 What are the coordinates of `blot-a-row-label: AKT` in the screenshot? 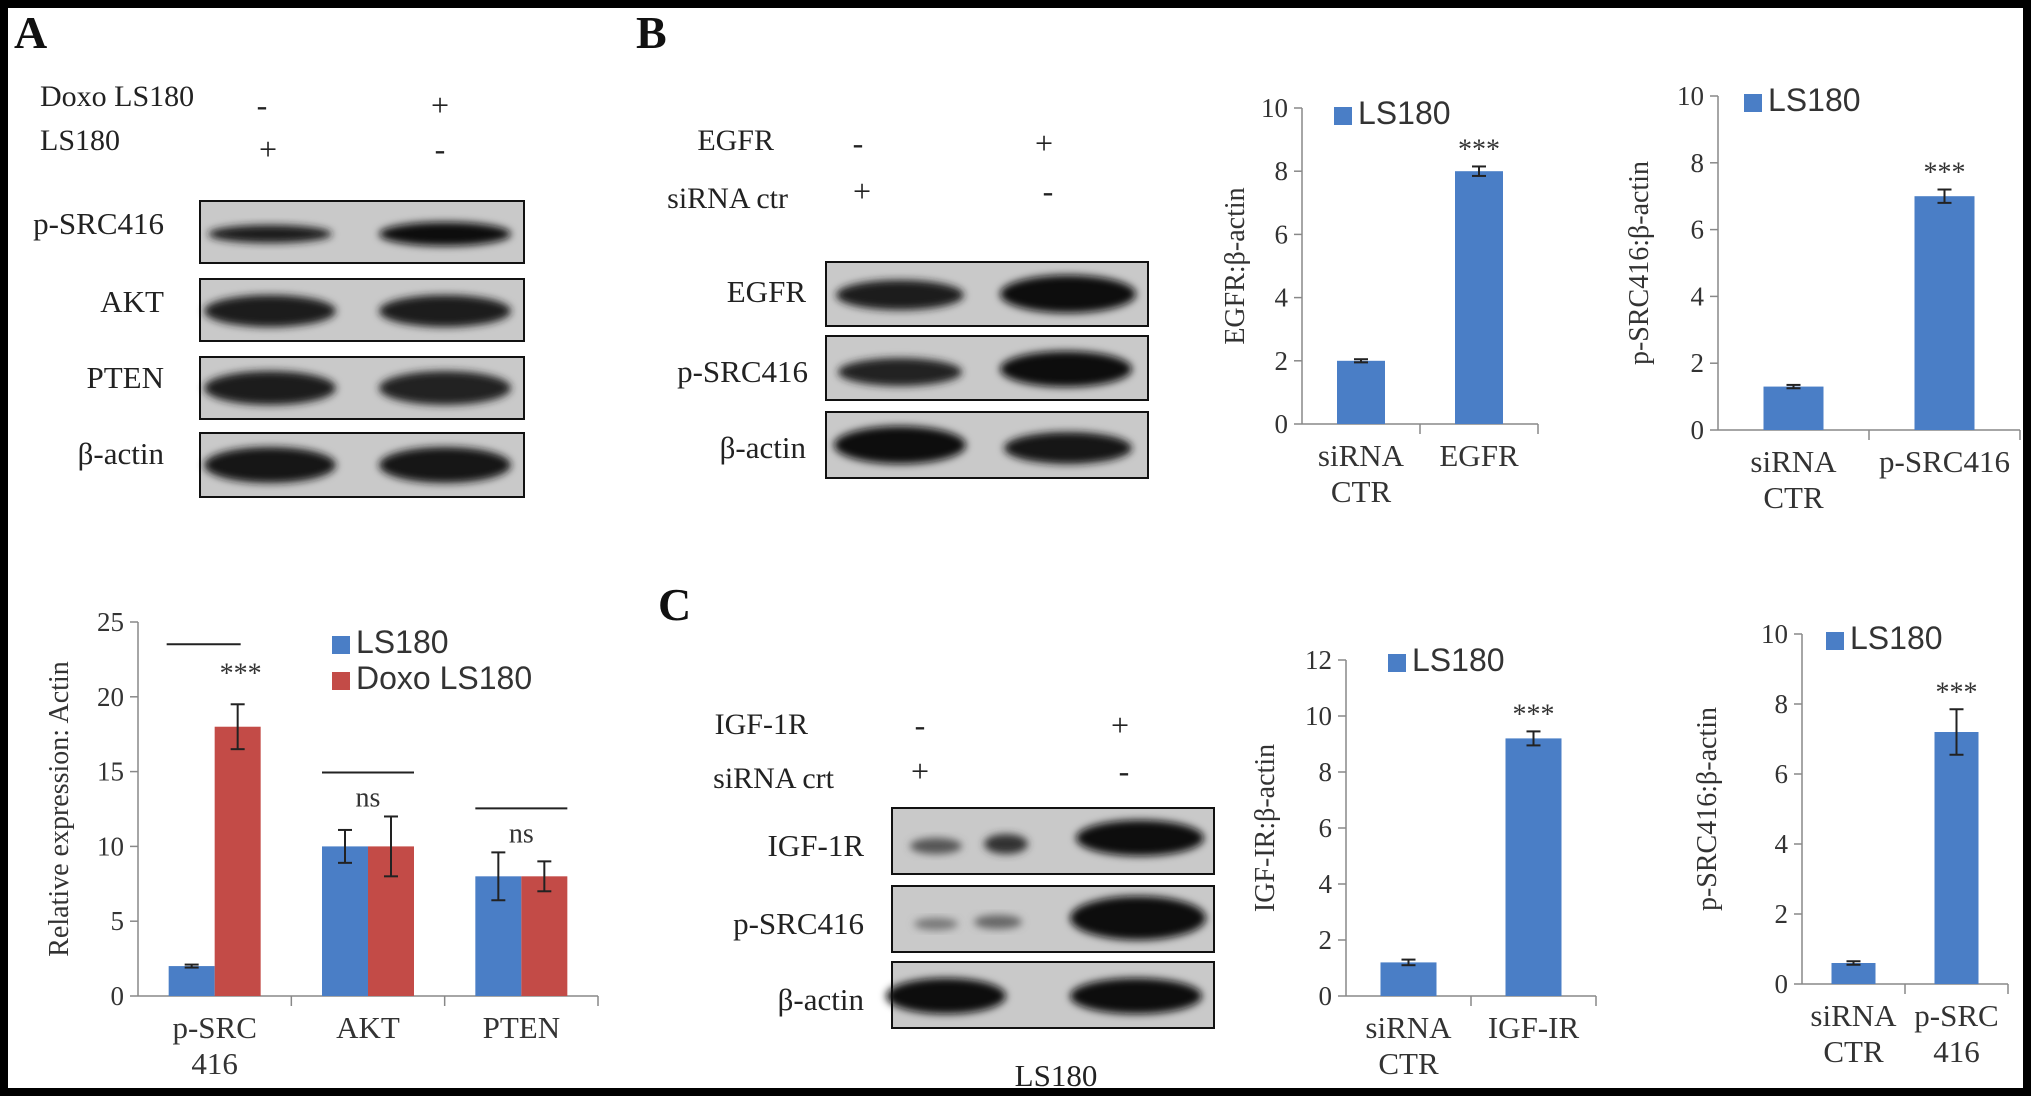 It's located at (132, 301).